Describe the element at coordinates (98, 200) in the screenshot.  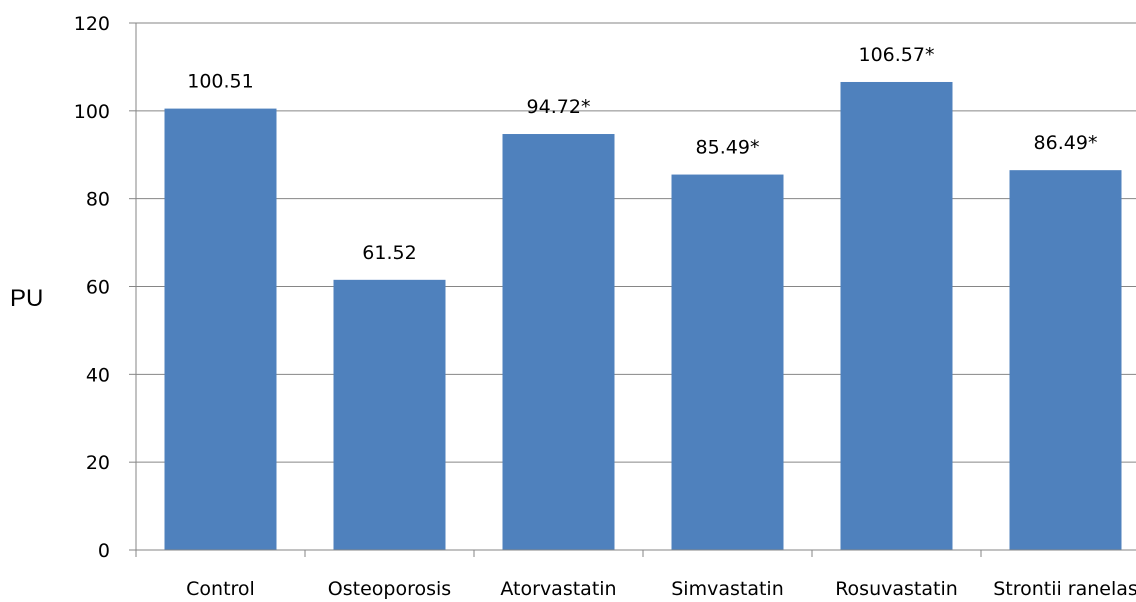
I see `y-tick-label: 80` at that location.